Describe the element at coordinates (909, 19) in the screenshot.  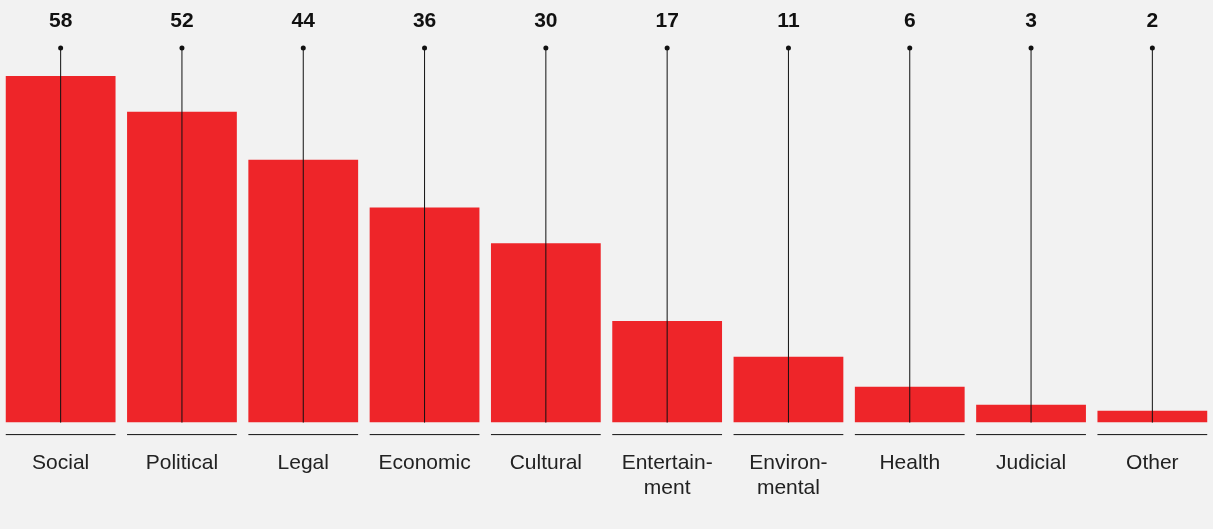
I see `data-label: 6` at that location.